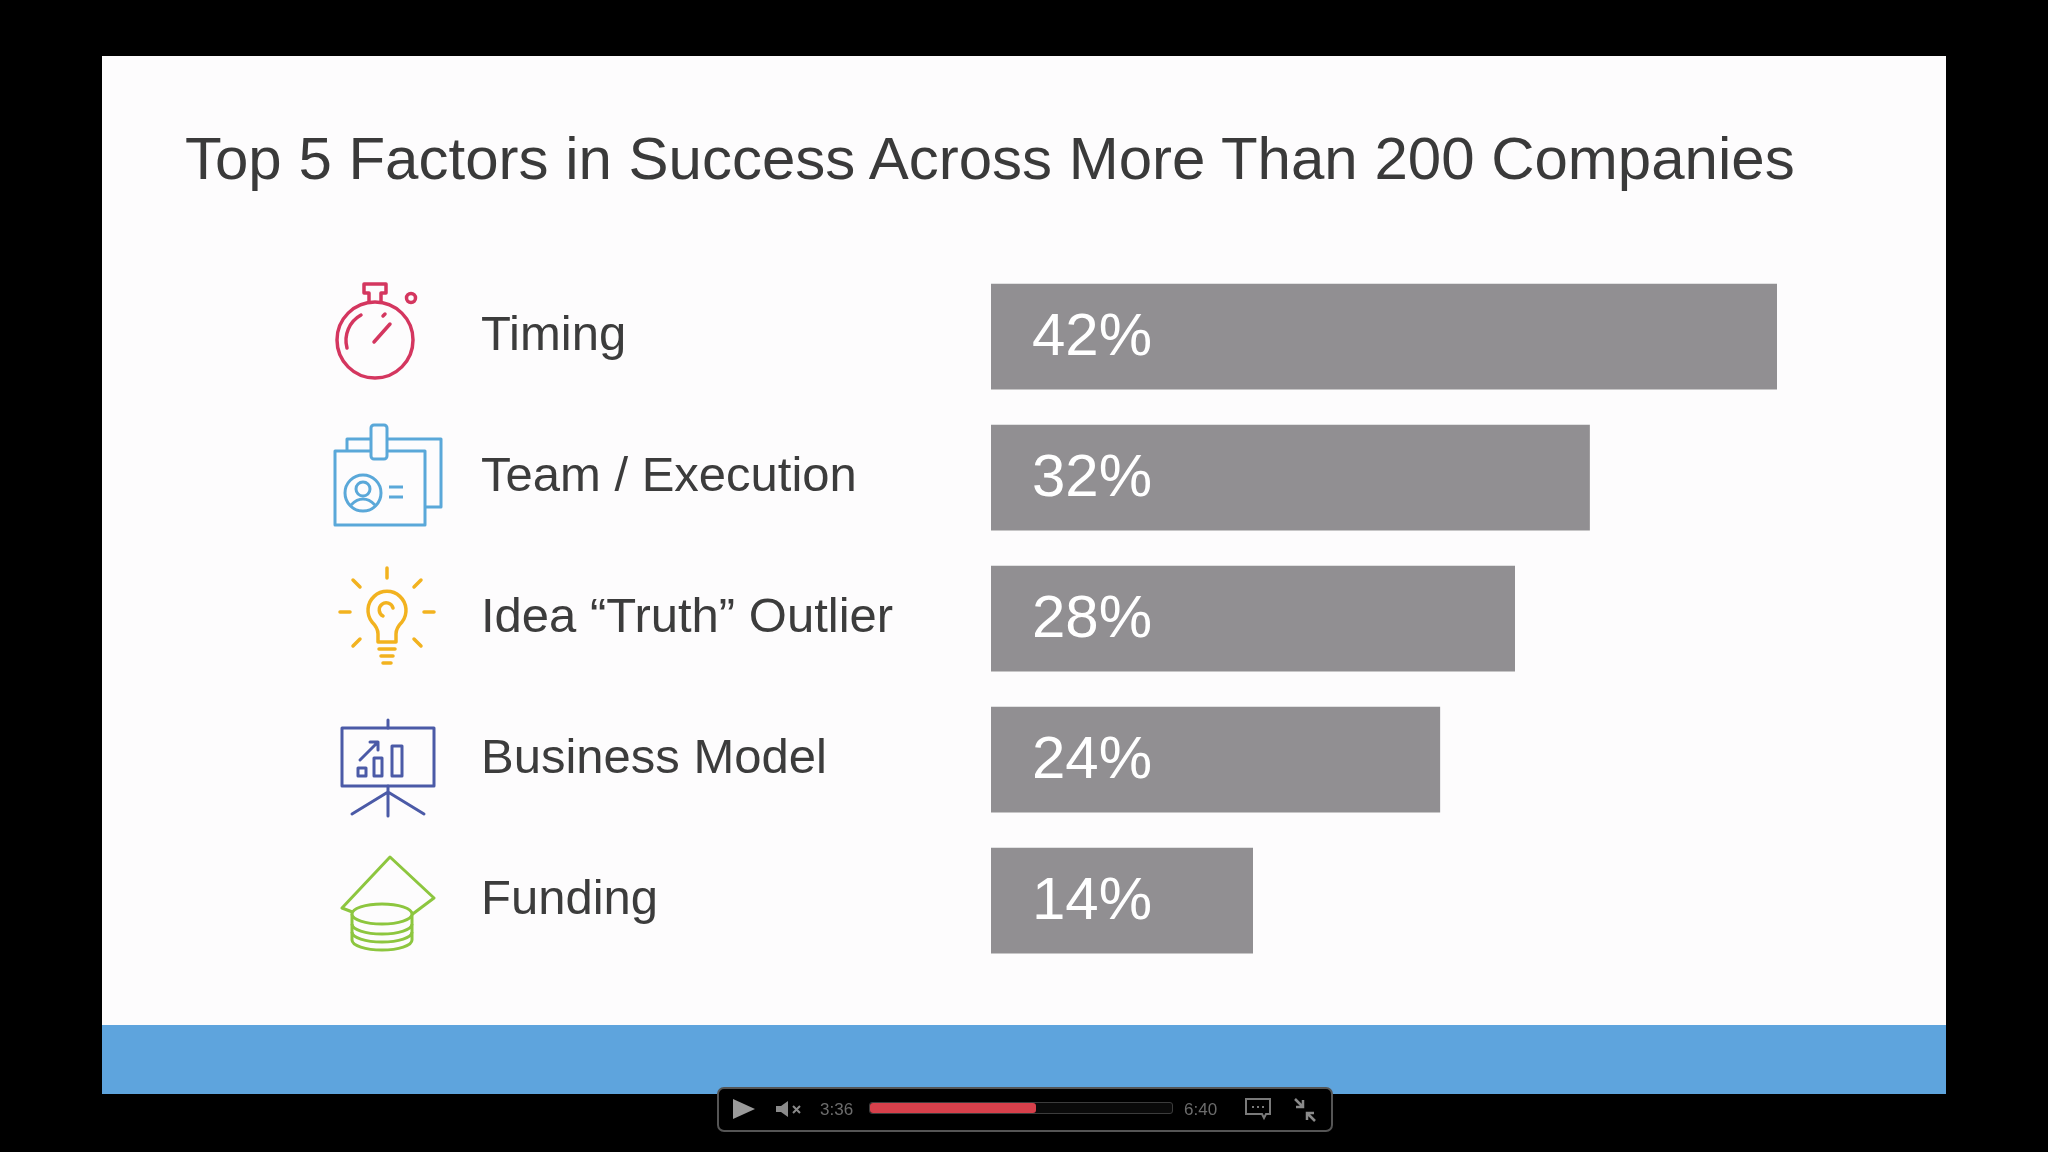 The width and height of the screenshot is (2048, 1152). What do you see at coordinates (1092, 476) in the screenshot?
I see `data-label: 32%` at bounding box center [1092, 476].